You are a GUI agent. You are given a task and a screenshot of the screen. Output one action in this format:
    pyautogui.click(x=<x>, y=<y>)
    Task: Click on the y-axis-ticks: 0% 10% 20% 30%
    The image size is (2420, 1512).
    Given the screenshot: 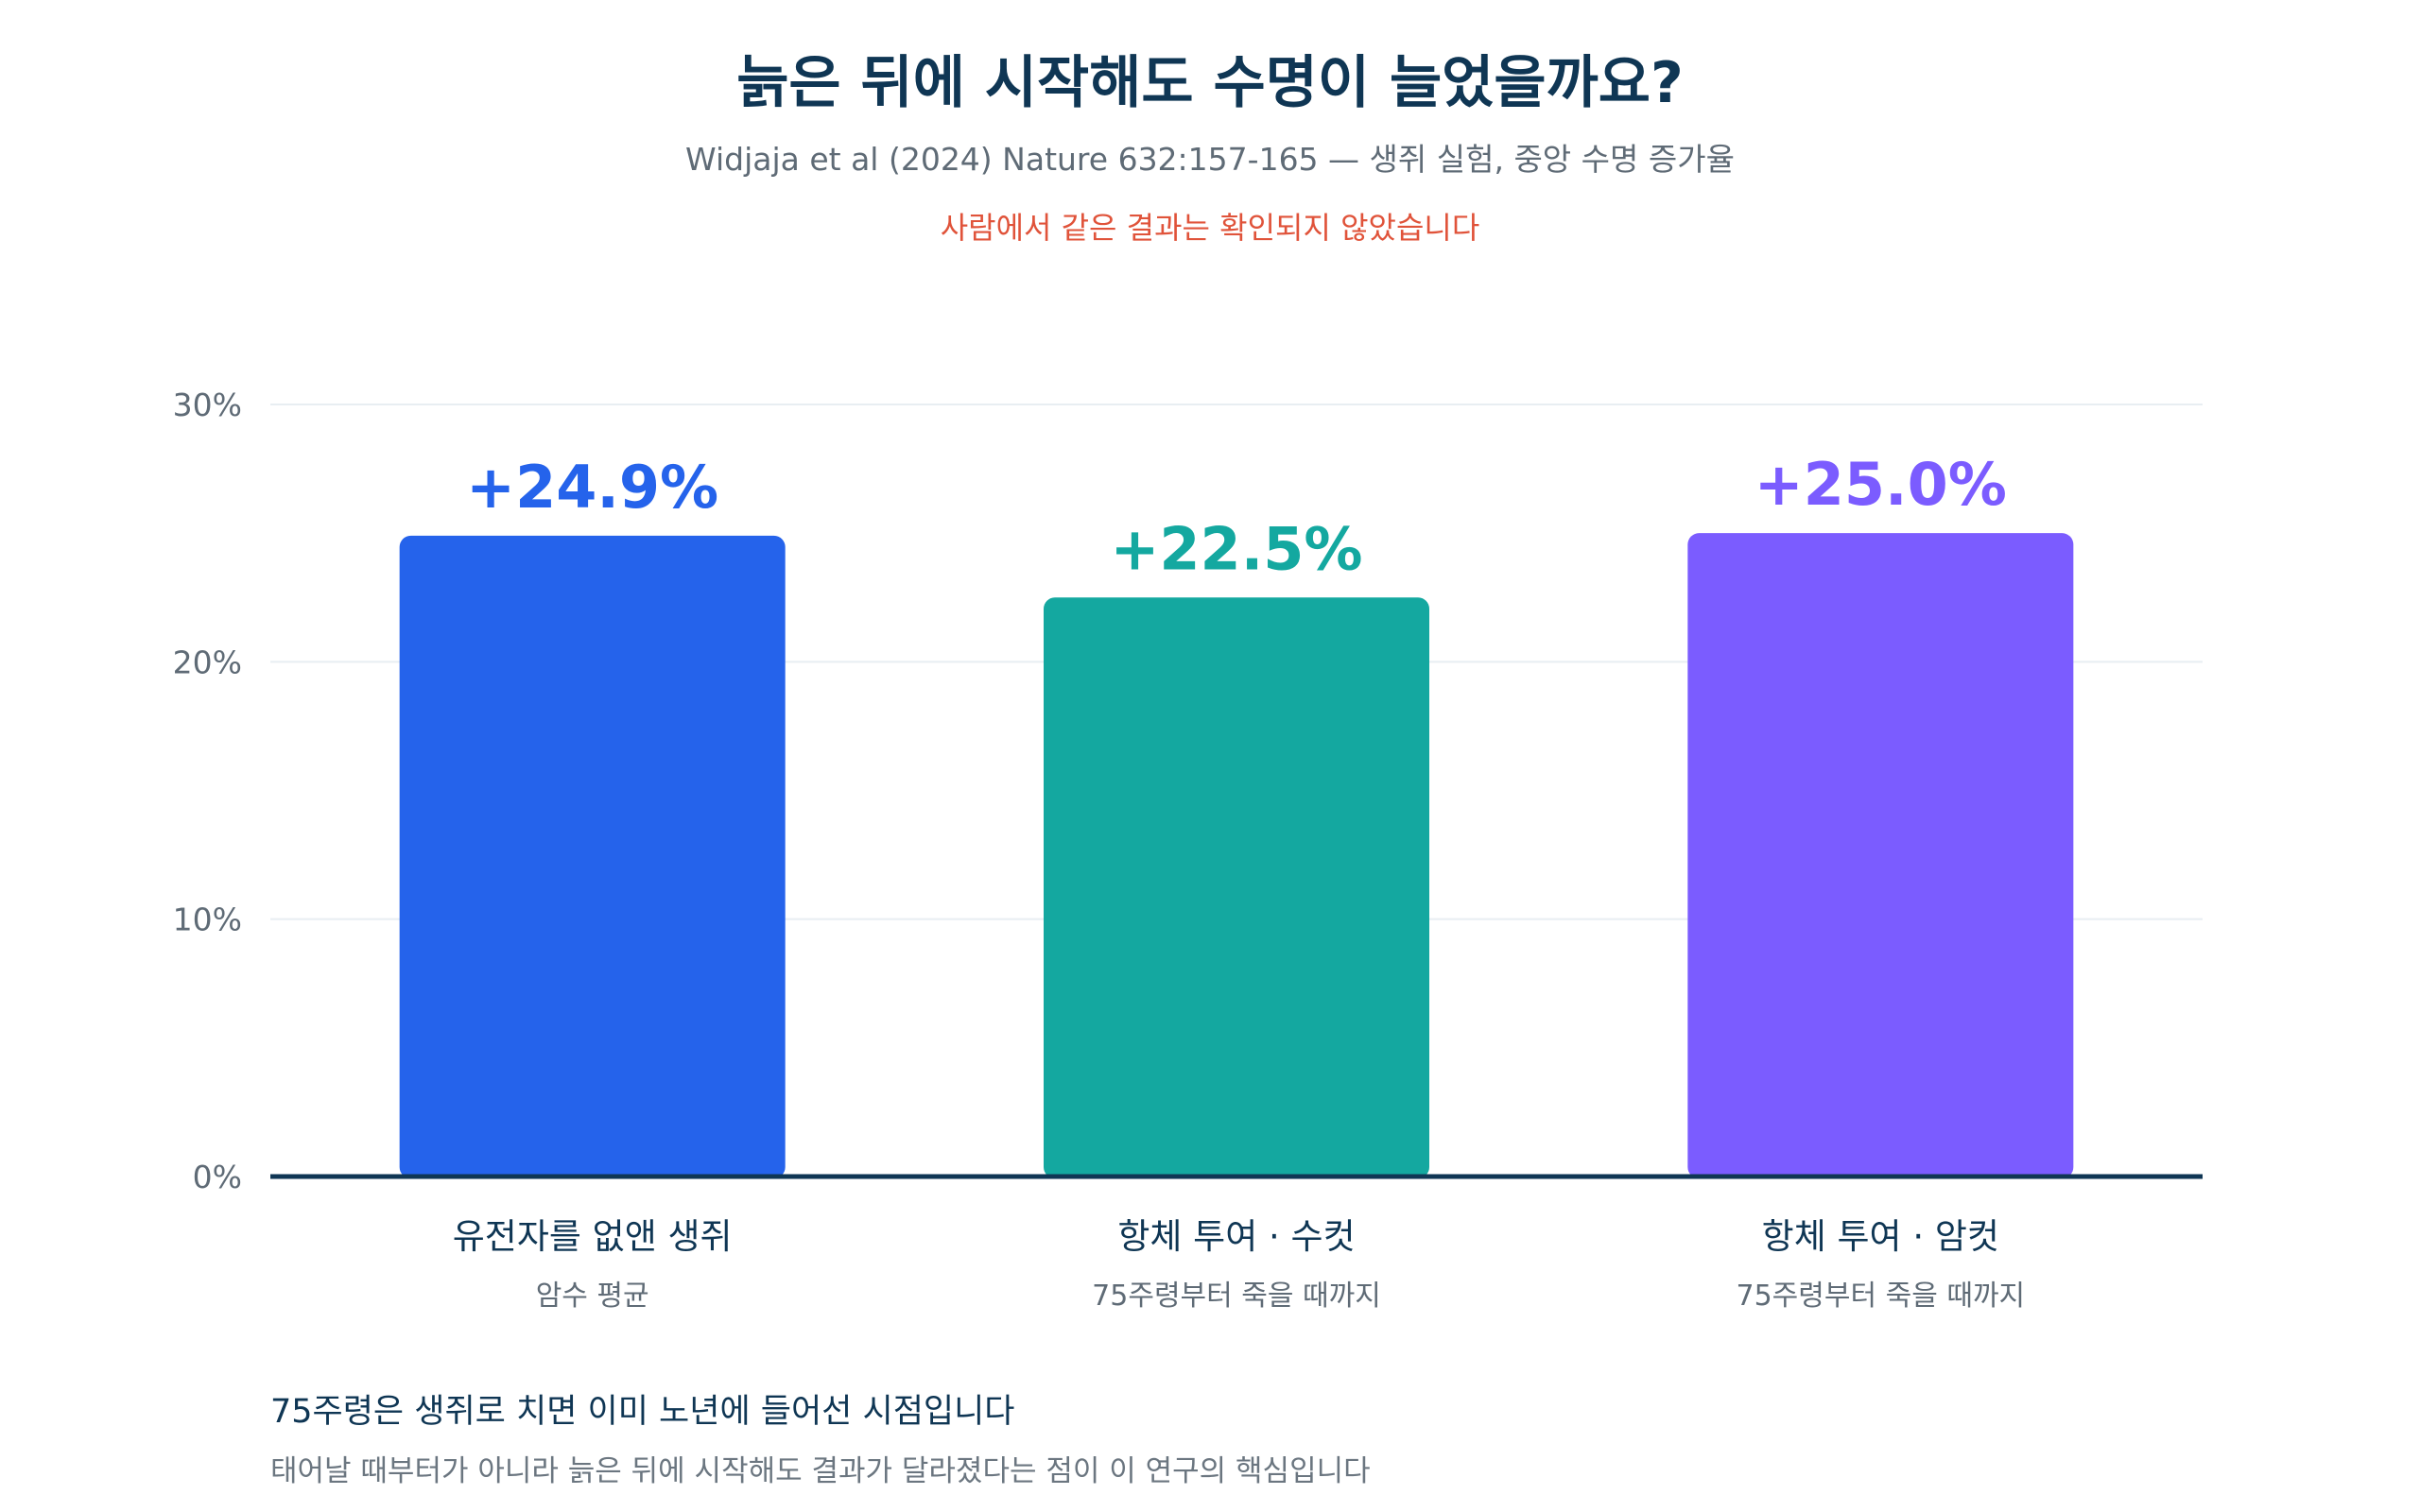 What is the action you would take?
    pyautogui.click(x=207, y=791)
    